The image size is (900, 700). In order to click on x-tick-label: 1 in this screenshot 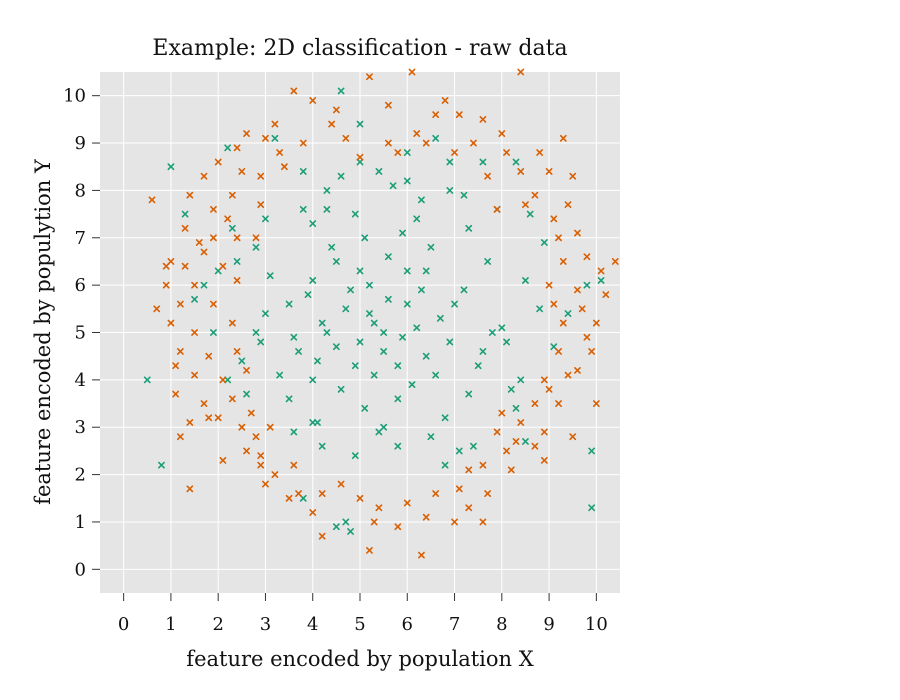, I will do `click(170, 624)`.